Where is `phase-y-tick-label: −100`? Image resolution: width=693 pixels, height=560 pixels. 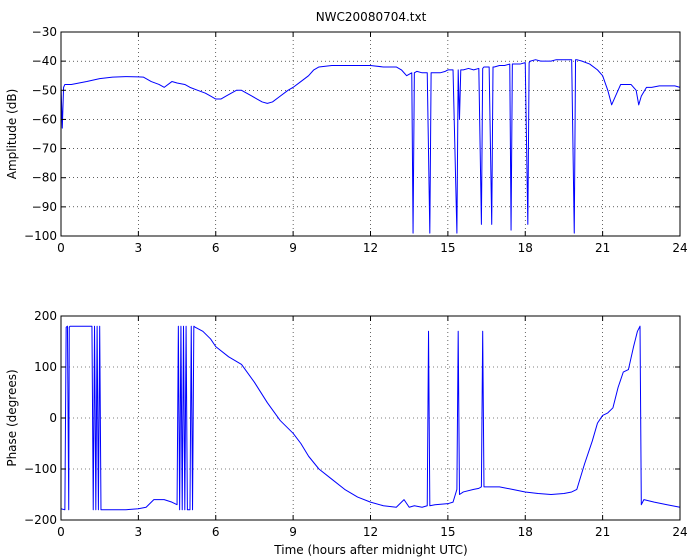
phase-y-tick-label: −100 is located at coordinates (40, 469).